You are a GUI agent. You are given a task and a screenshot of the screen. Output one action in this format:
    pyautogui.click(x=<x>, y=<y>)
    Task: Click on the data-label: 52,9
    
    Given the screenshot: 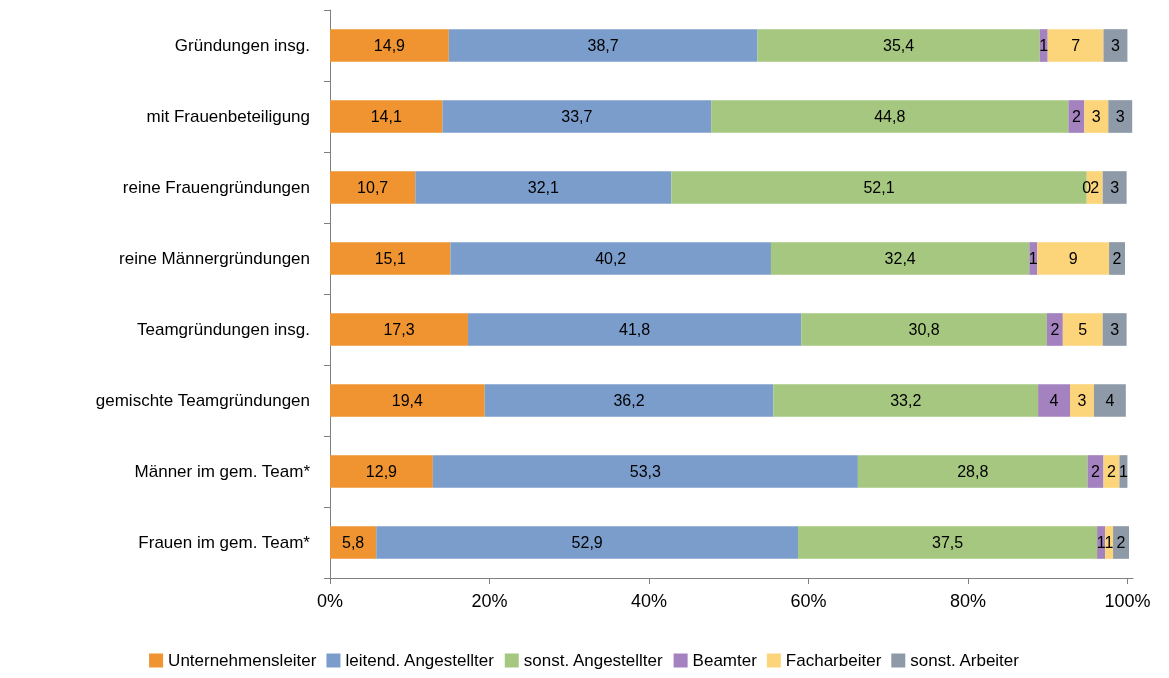 What is the action you would take?
    pyautogui.click(x=587, y=542)
    